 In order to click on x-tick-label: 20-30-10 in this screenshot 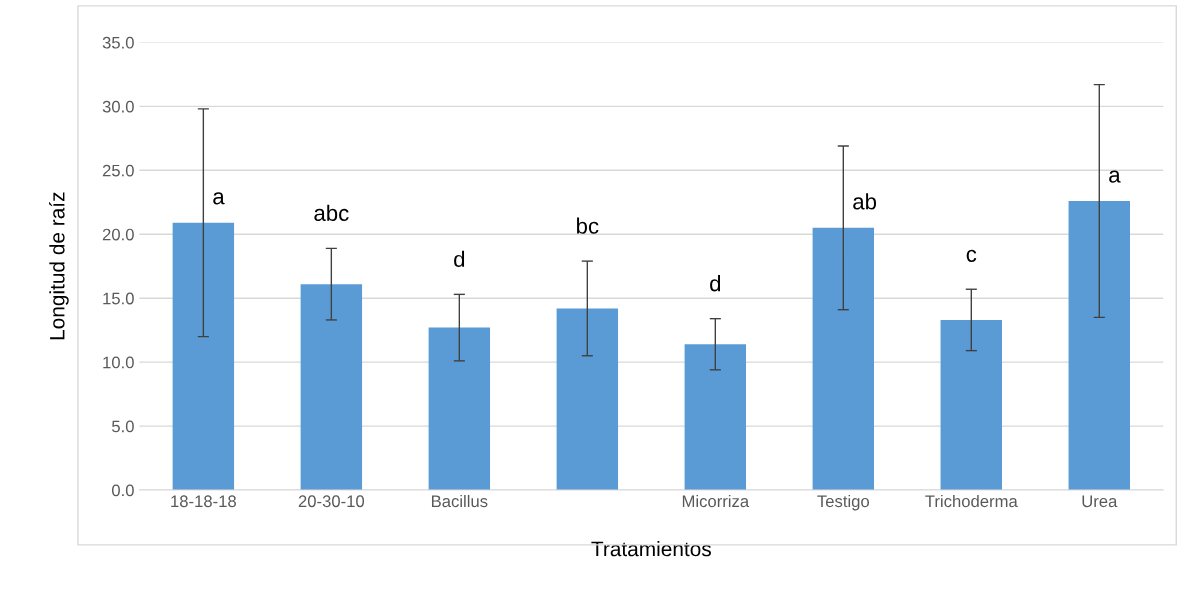, I will do `click(331, 501)`.